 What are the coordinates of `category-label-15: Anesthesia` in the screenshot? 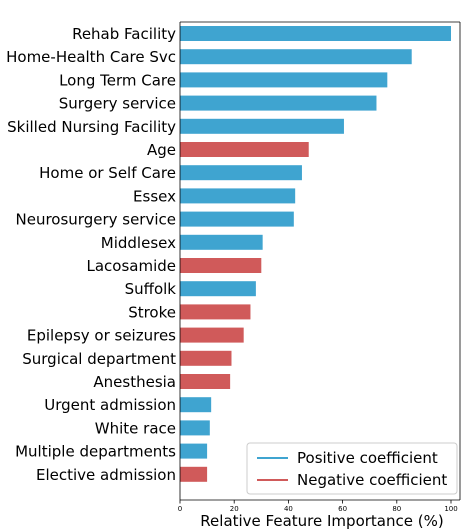 It's located at (134, 382).